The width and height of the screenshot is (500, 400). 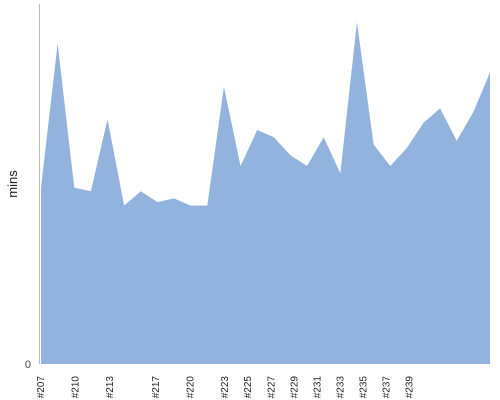 What do you see at coordinates (156, 387) in the screenshot?
I see `x-tick-label: #217` at bounding box center [156, 387].